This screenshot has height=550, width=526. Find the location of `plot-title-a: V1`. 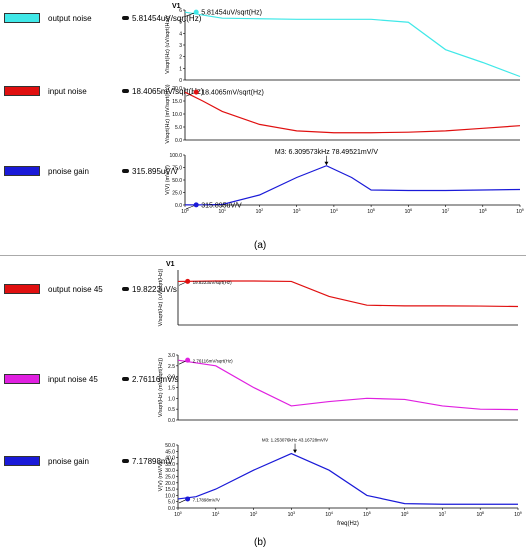

plot-title-a: V1 is located at coordinates (176, 6).